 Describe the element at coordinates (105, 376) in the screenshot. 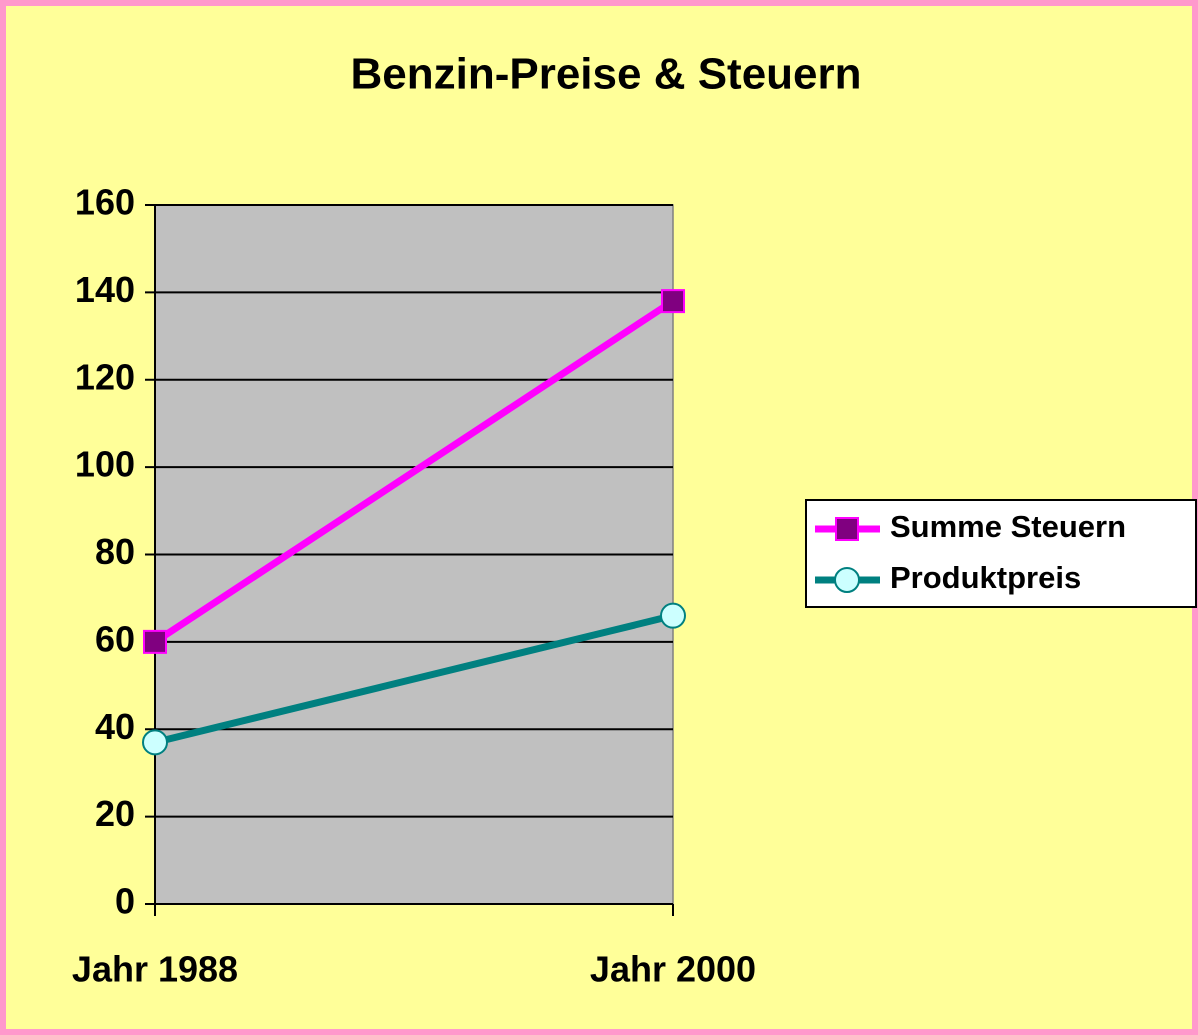

I see `y-tick-label: 120` at that location.